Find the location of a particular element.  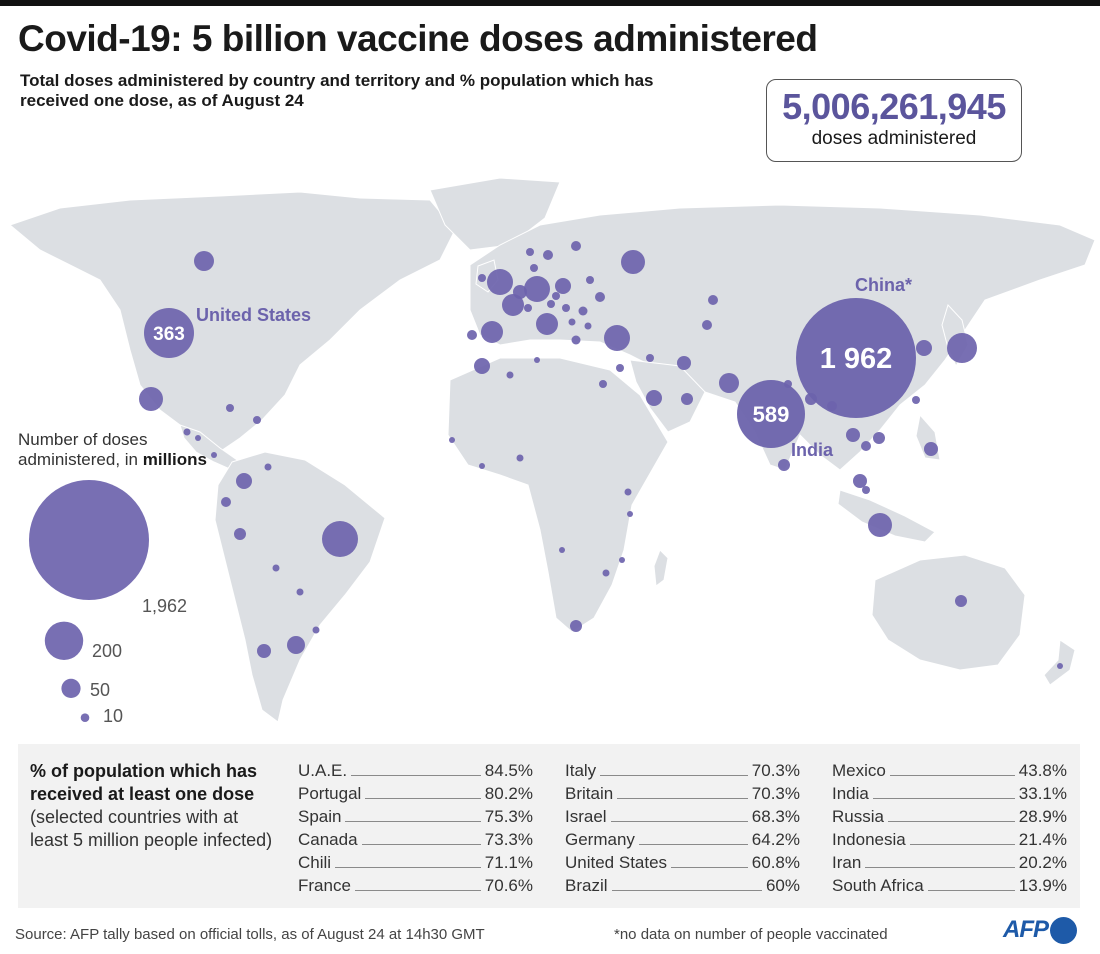

bubble-iraq is located at coordinates (650, 358).